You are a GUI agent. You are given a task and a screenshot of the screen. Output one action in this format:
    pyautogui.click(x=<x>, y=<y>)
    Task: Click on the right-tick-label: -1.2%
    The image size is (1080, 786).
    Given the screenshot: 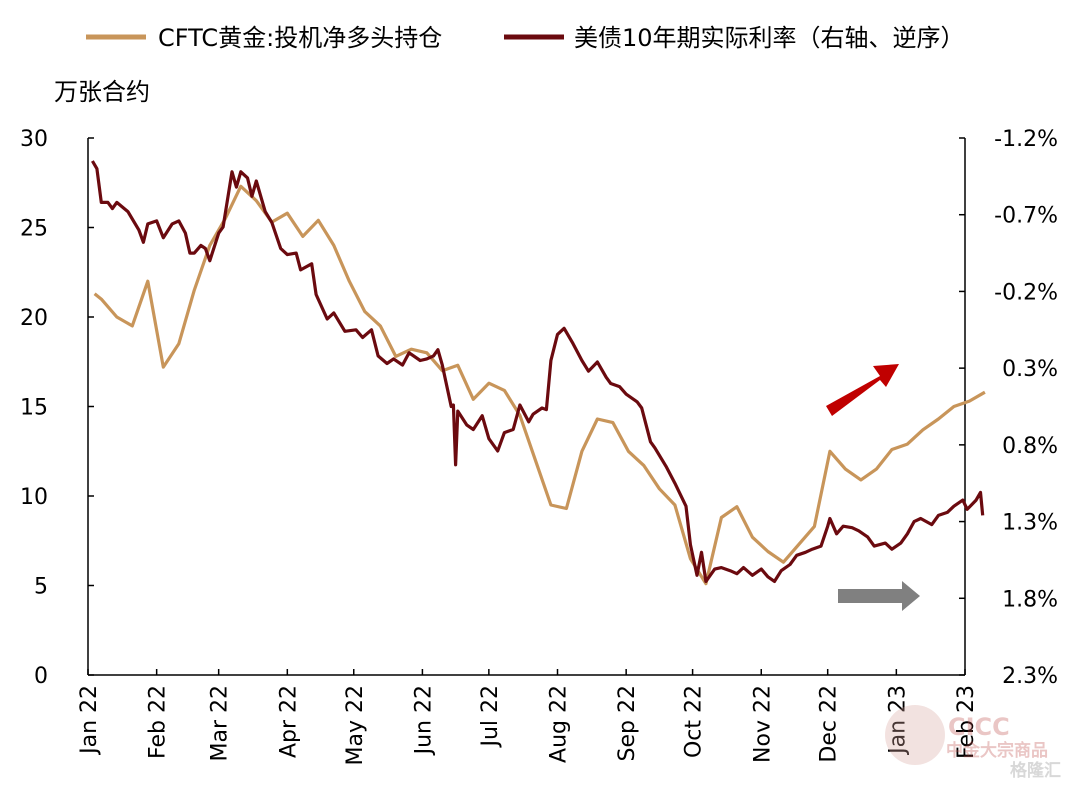 What is the action you would take?
    pyautogui.click(x=1026, y=139)
    